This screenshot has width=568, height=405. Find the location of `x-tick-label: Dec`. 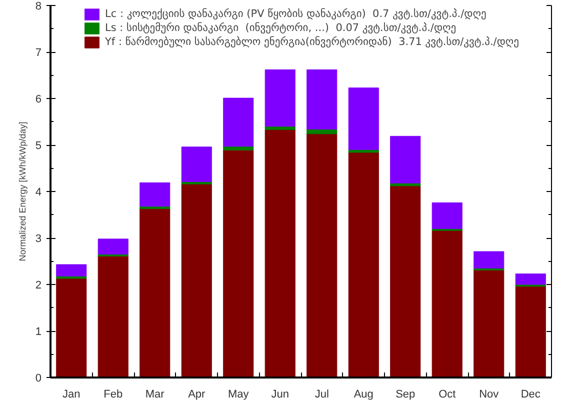

x-tick-label: Dec is located at coordinates (530, 394).